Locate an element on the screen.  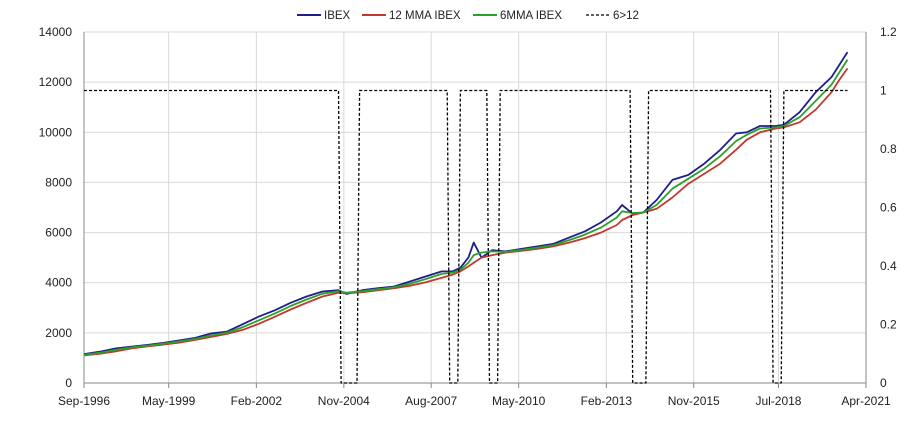
left-tick-label: 12000 is located at coordinates (56, 82).